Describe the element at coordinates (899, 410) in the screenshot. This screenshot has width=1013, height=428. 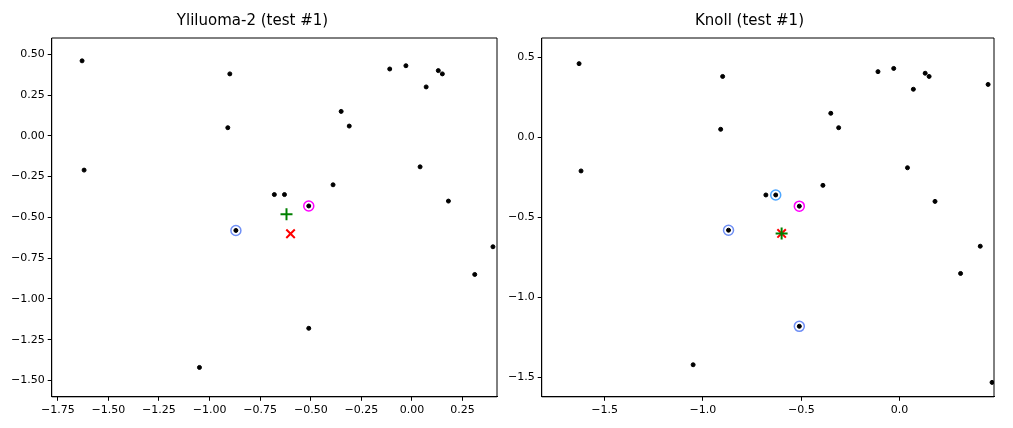
I see `x-tick-label: 0.0` at that location.